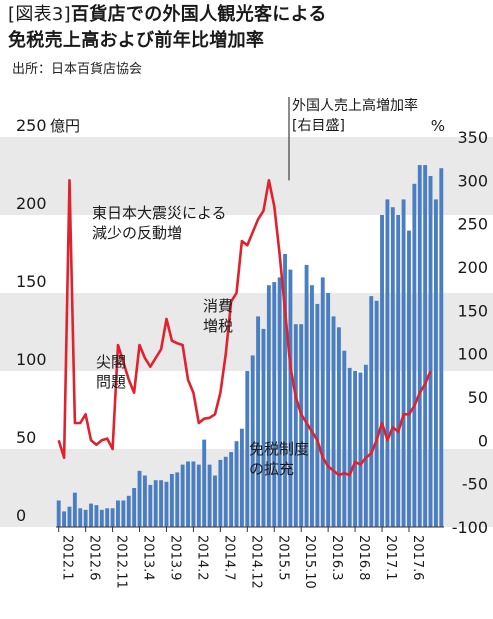  Describe the element at coordinates (111, 382) in the screenshot. I see `annotation-line-2: 問題` at that location.